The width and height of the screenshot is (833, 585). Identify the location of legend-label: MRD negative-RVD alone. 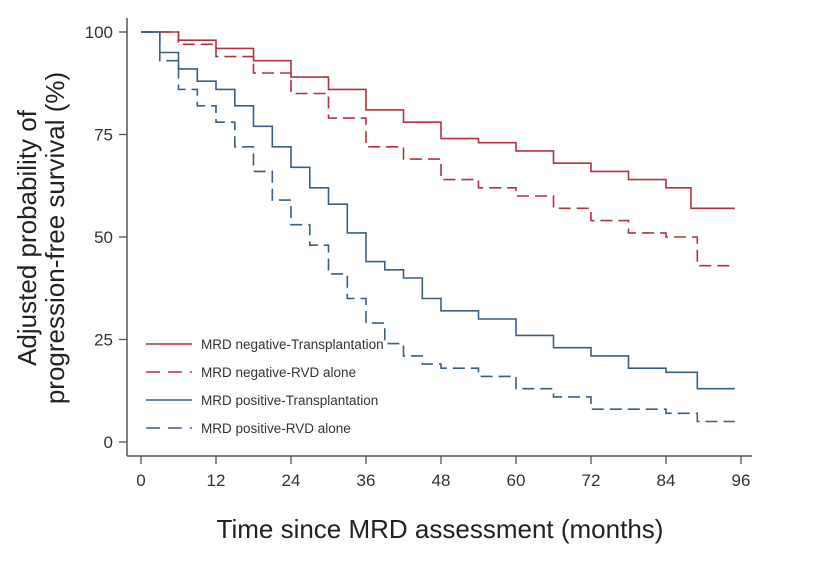
(278, 372).